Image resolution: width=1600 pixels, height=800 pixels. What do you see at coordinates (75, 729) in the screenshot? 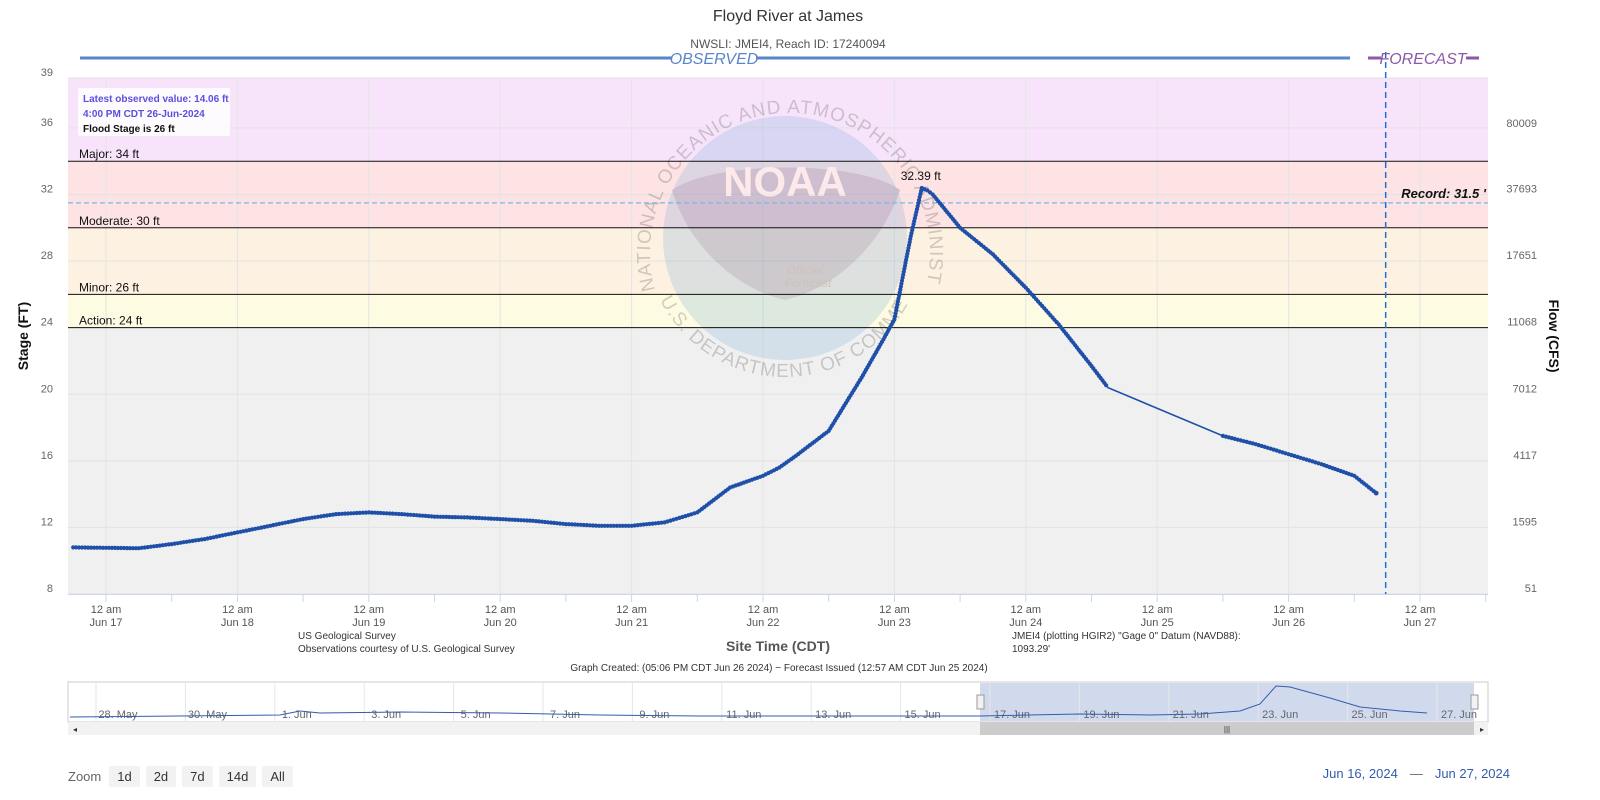
I see `scroll-left-icon: ◂` at bounding box center [75, 729].